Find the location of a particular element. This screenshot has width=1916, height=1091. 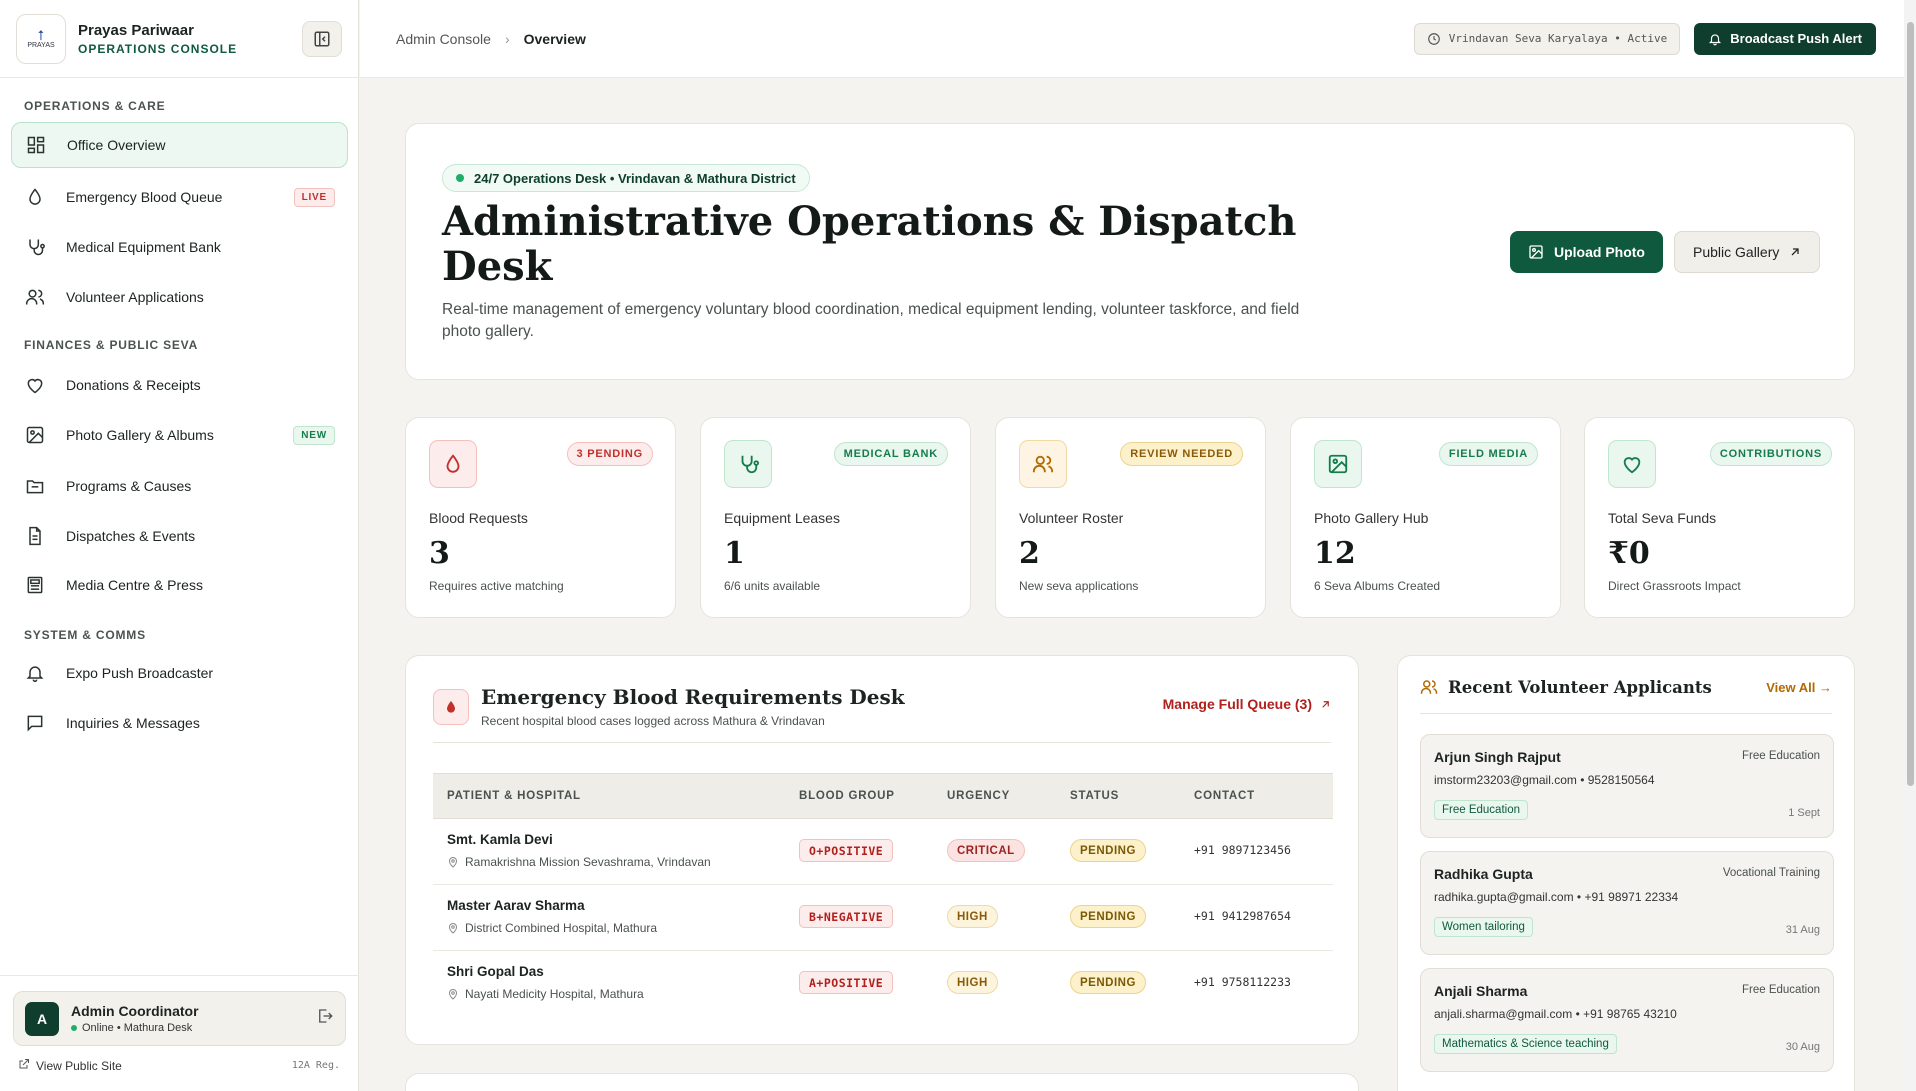

sidebar-item-programs: Programs & Causes is located at coordinates (179, 486).